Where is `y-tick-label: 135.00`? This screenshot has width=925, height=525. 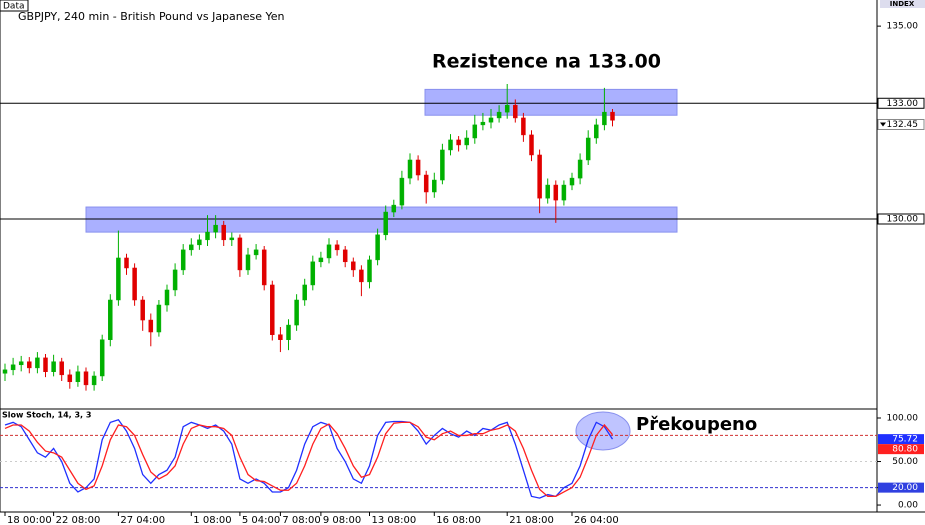
y-tick-label: 135.00 is located at coordinates (903, 27).